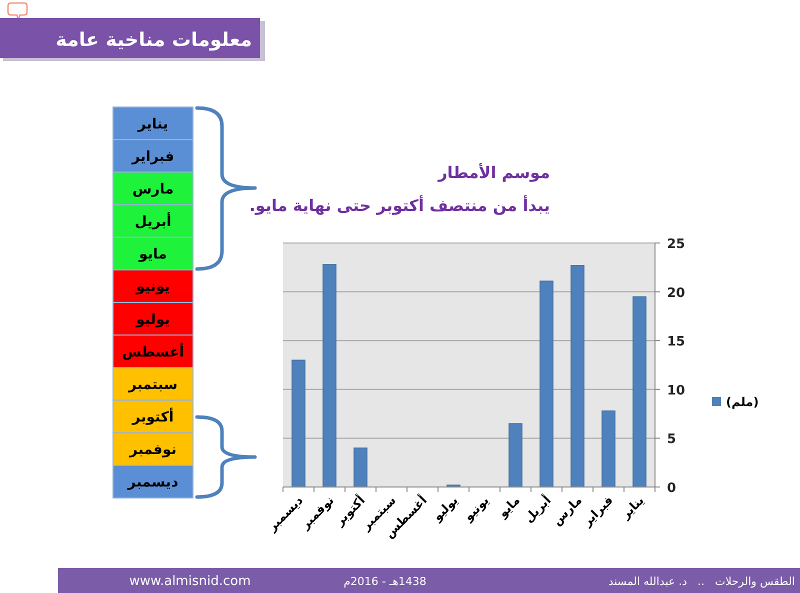  Describe the element at coordinates (399, 205) in the screenshot. I see `chart-subtitle: يبدأ من منتصف أكتوبر حتى نهاية مايو.` at that location.